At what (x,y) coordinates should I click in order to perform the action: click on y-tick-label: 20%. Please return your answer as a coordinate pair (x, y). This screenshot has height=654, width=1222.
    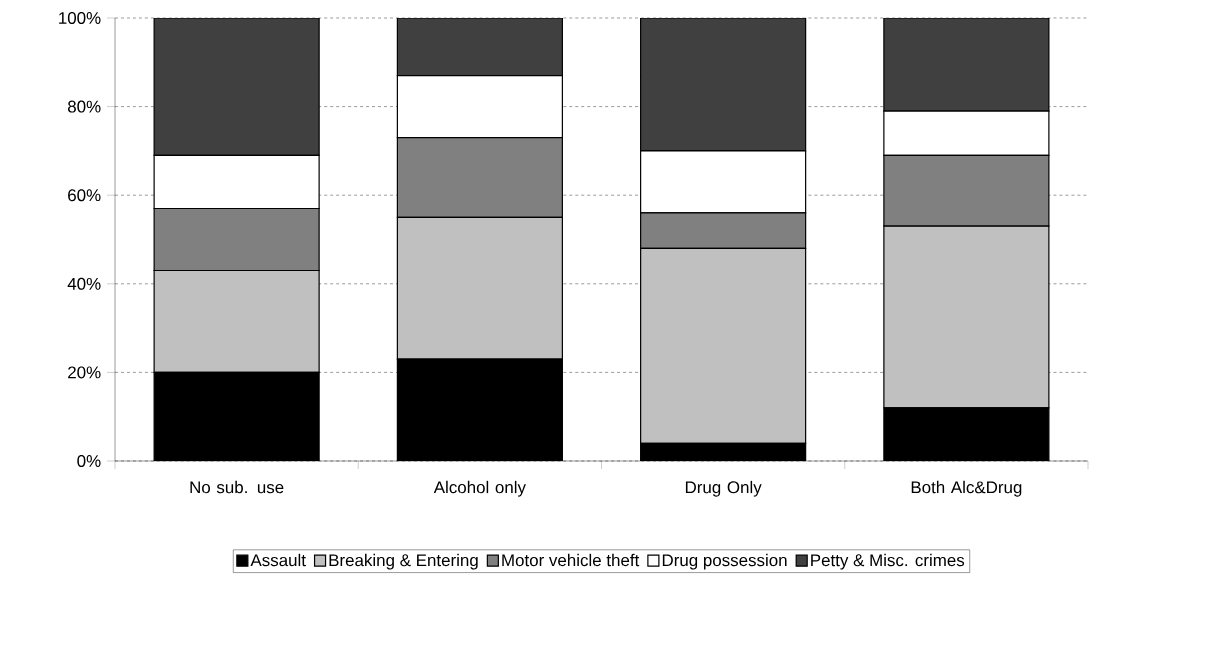
    Looking at the image, I should click on (84, 372).